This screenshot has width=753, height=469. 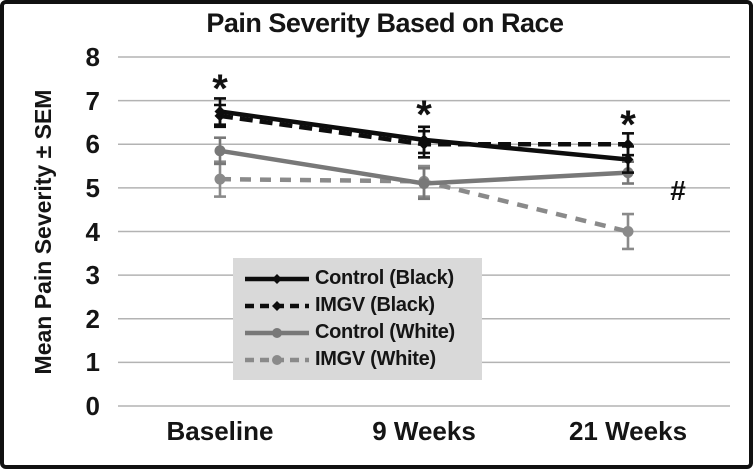 What do you see at coordinates (92, 100) in the screenshot?
I see `y-tick-label: 7` at bounding box center [92, 100].